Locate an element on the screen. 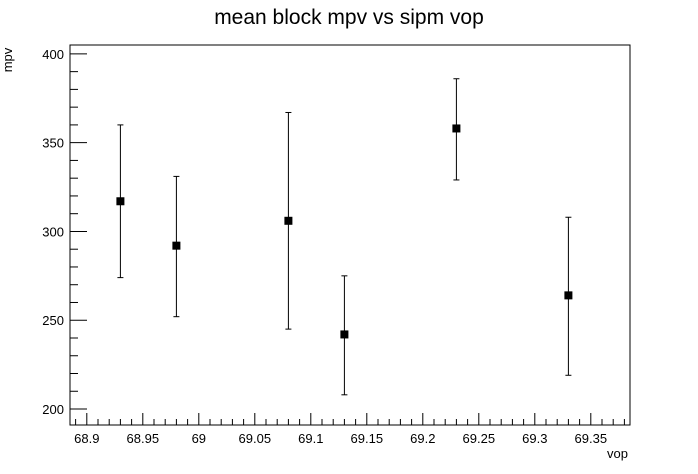  x-tick-label: 69 is located at coordinates (199, 438).